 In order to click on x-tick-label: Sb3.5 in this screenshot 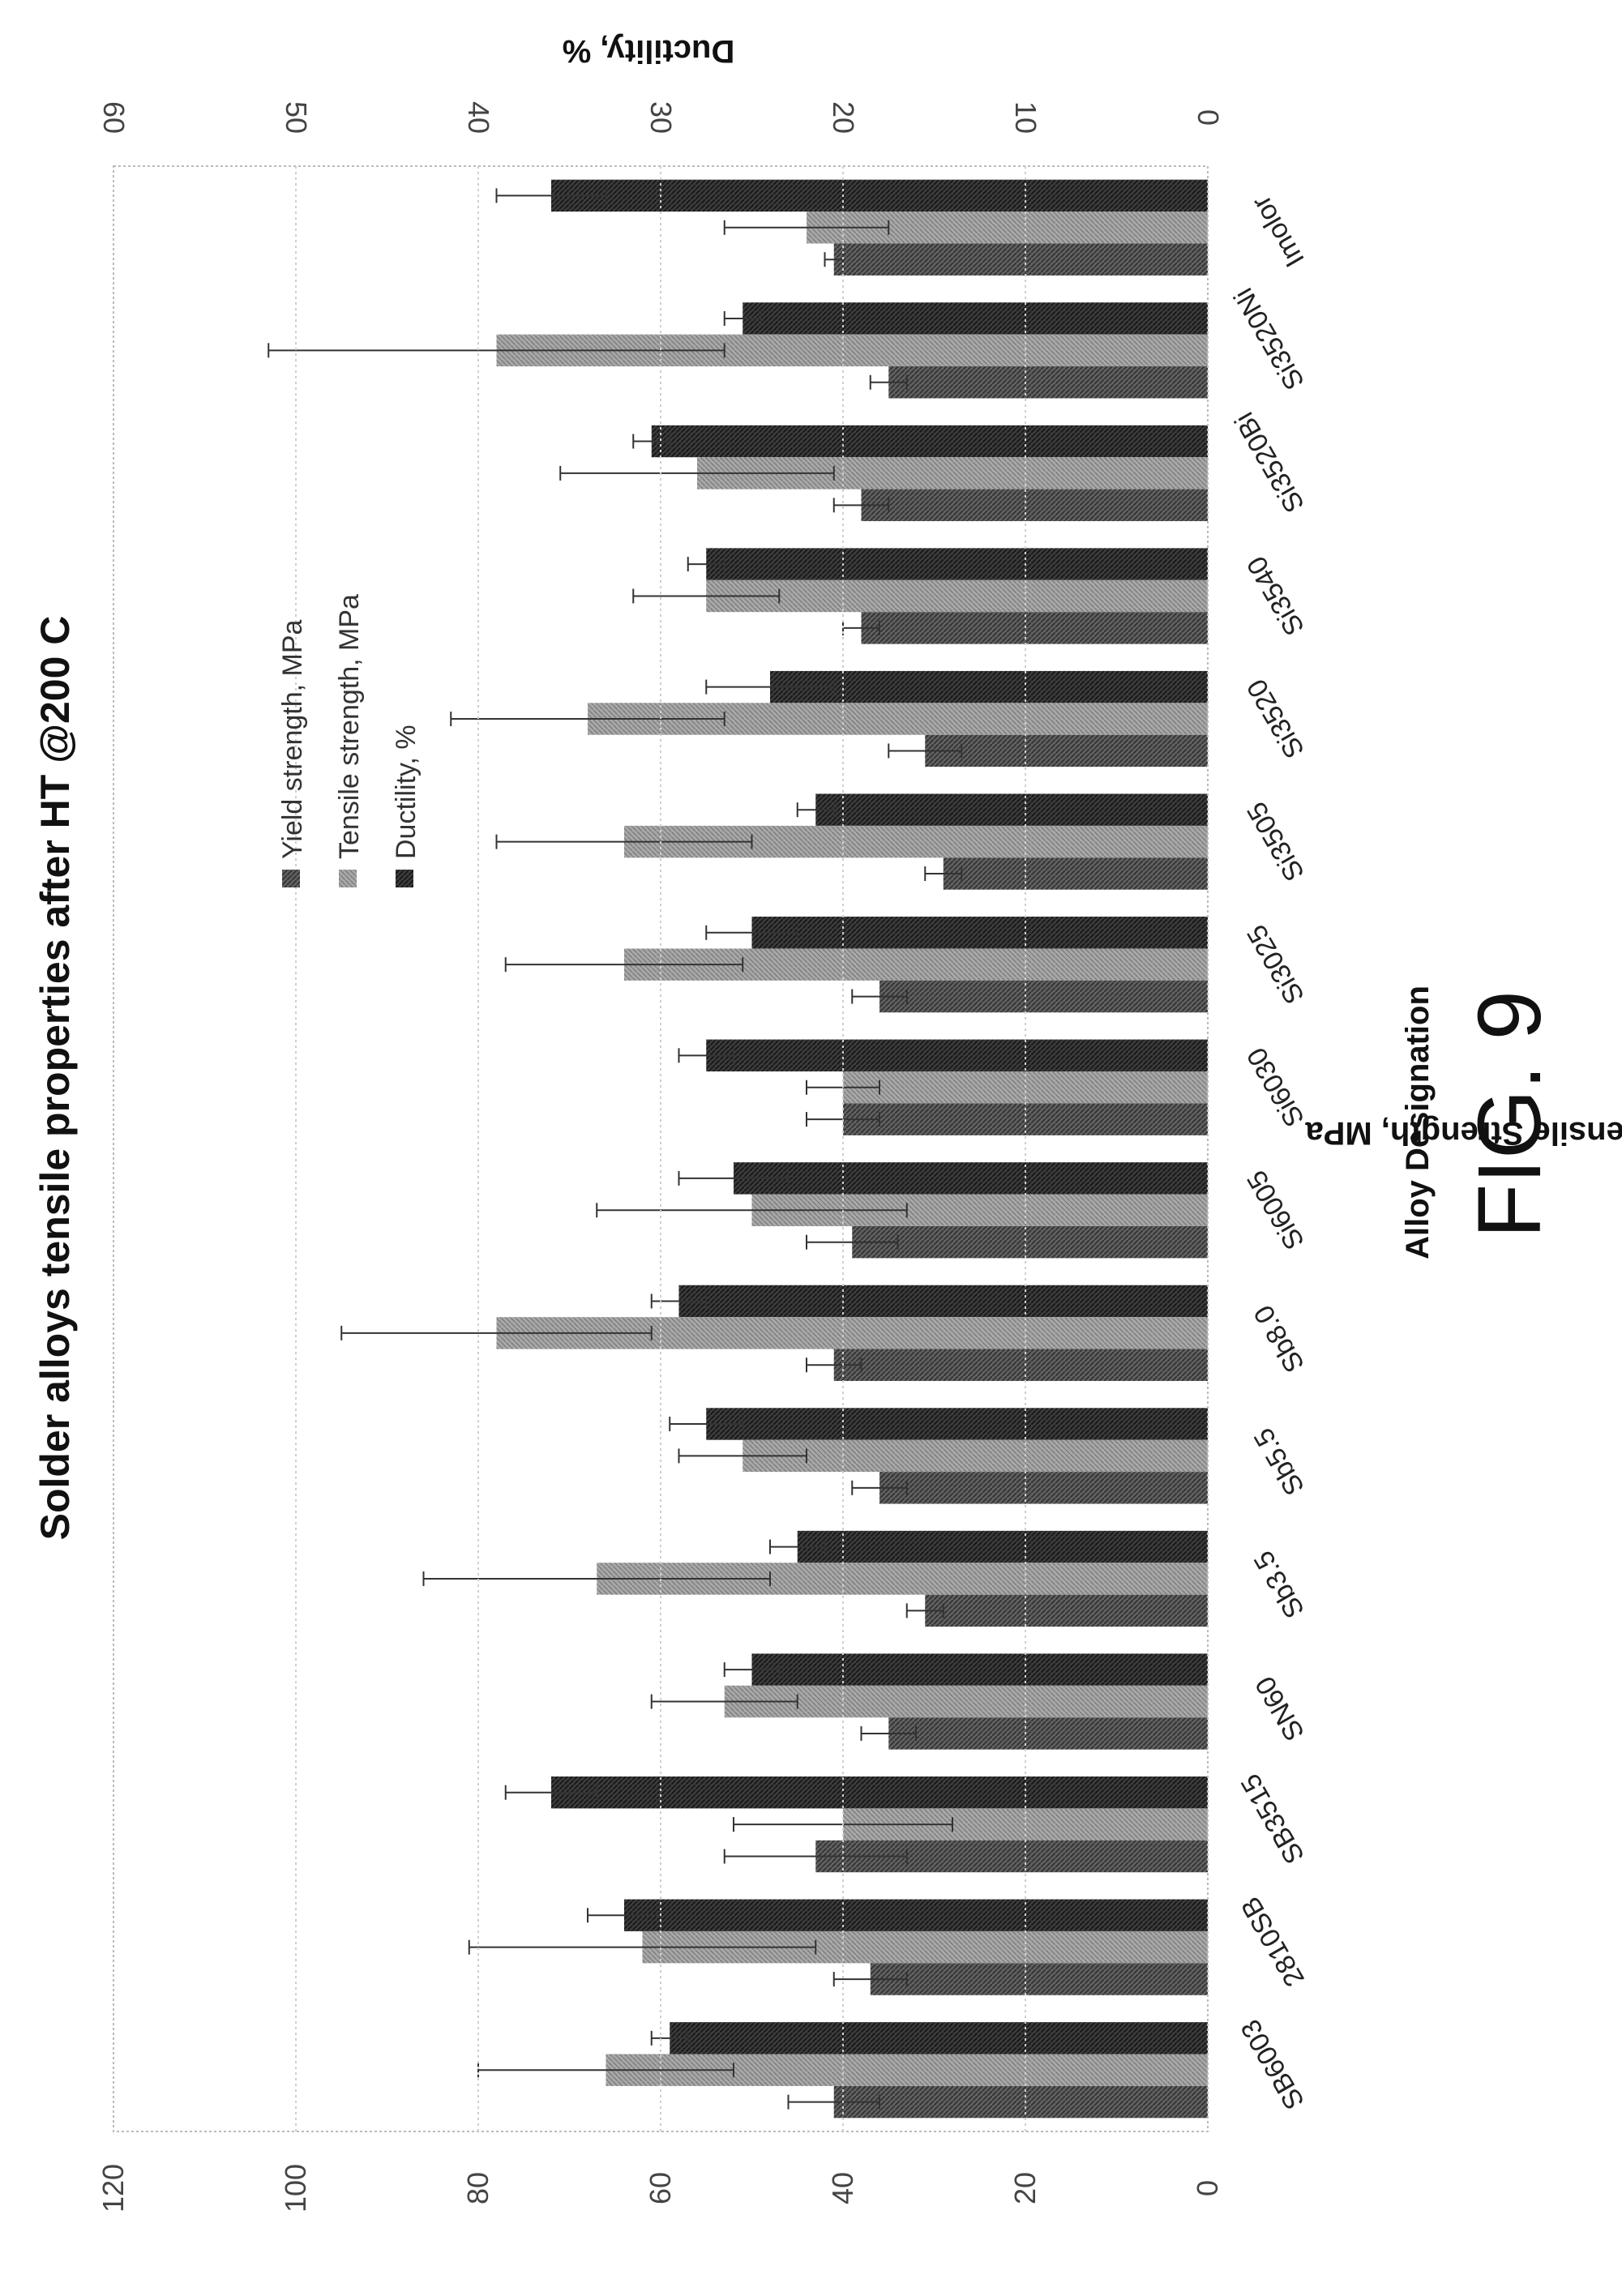, I will do `click(1279, 1584)`.